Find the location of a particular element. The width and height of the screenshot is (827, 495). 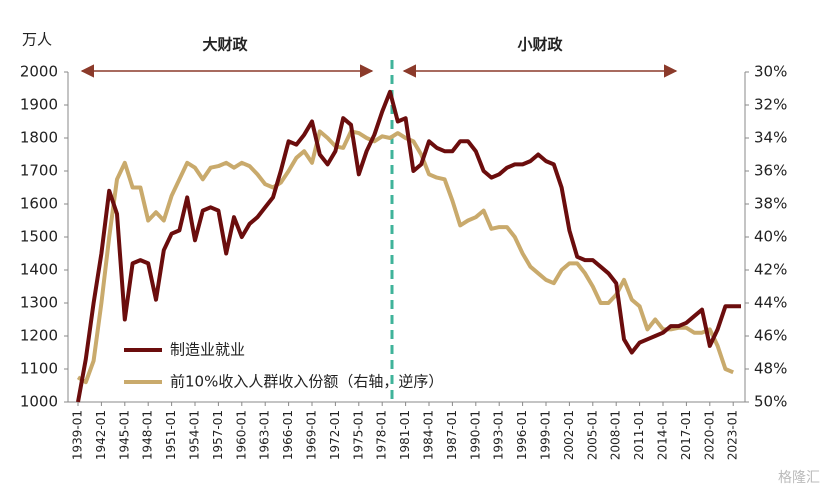

y2-tick-label: 32% is located at coordinates (770, 105).